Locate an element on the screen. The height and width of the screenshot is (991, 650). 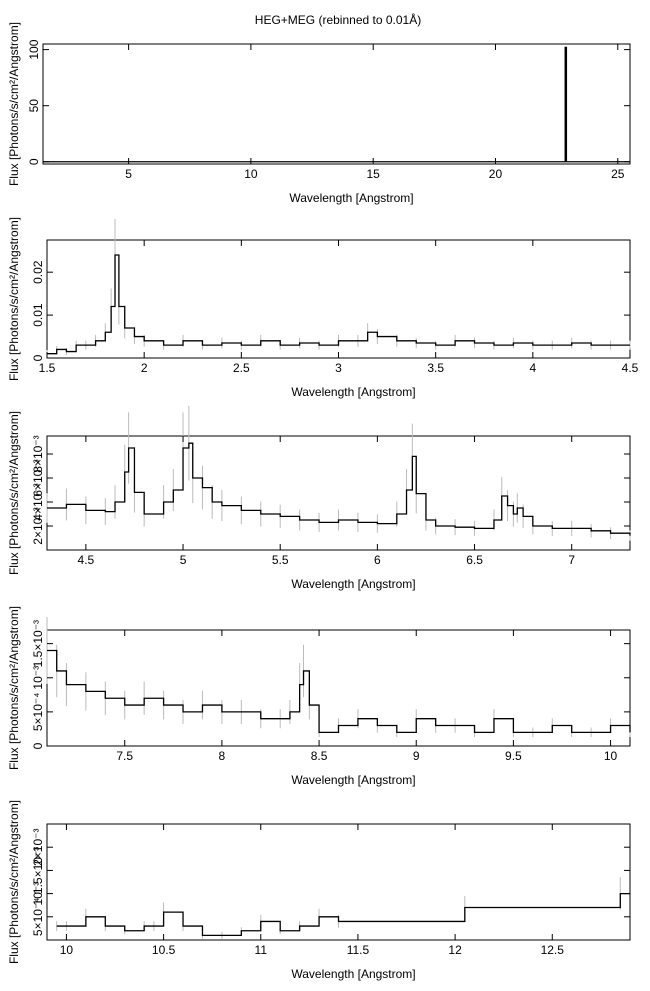
x-tick-label: 15 is located at coordinates (374, 174).